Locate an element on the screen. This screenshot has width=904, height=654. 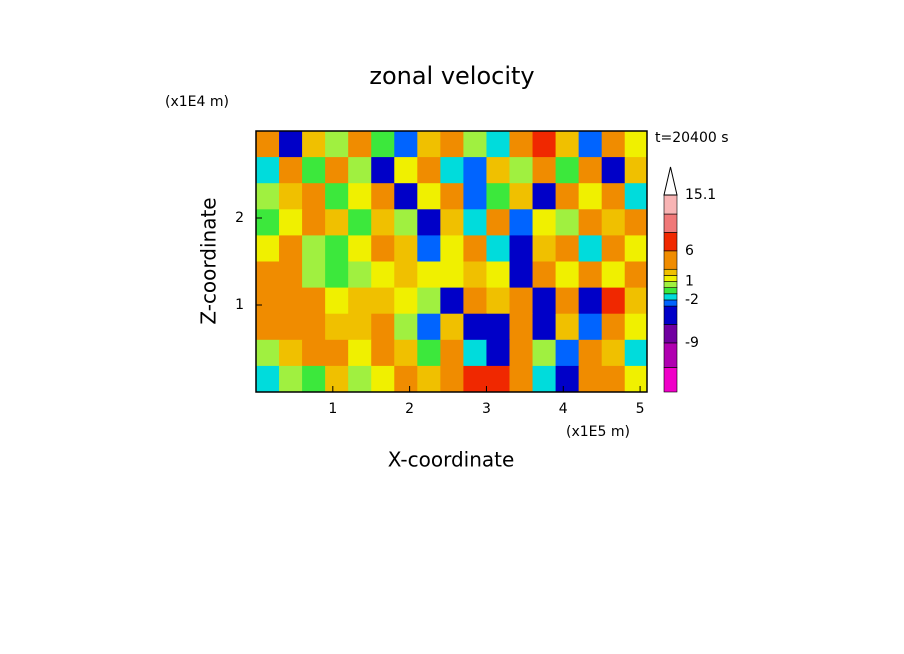
x-axis-label: X-coordinate is located at coordinates (451, 460).